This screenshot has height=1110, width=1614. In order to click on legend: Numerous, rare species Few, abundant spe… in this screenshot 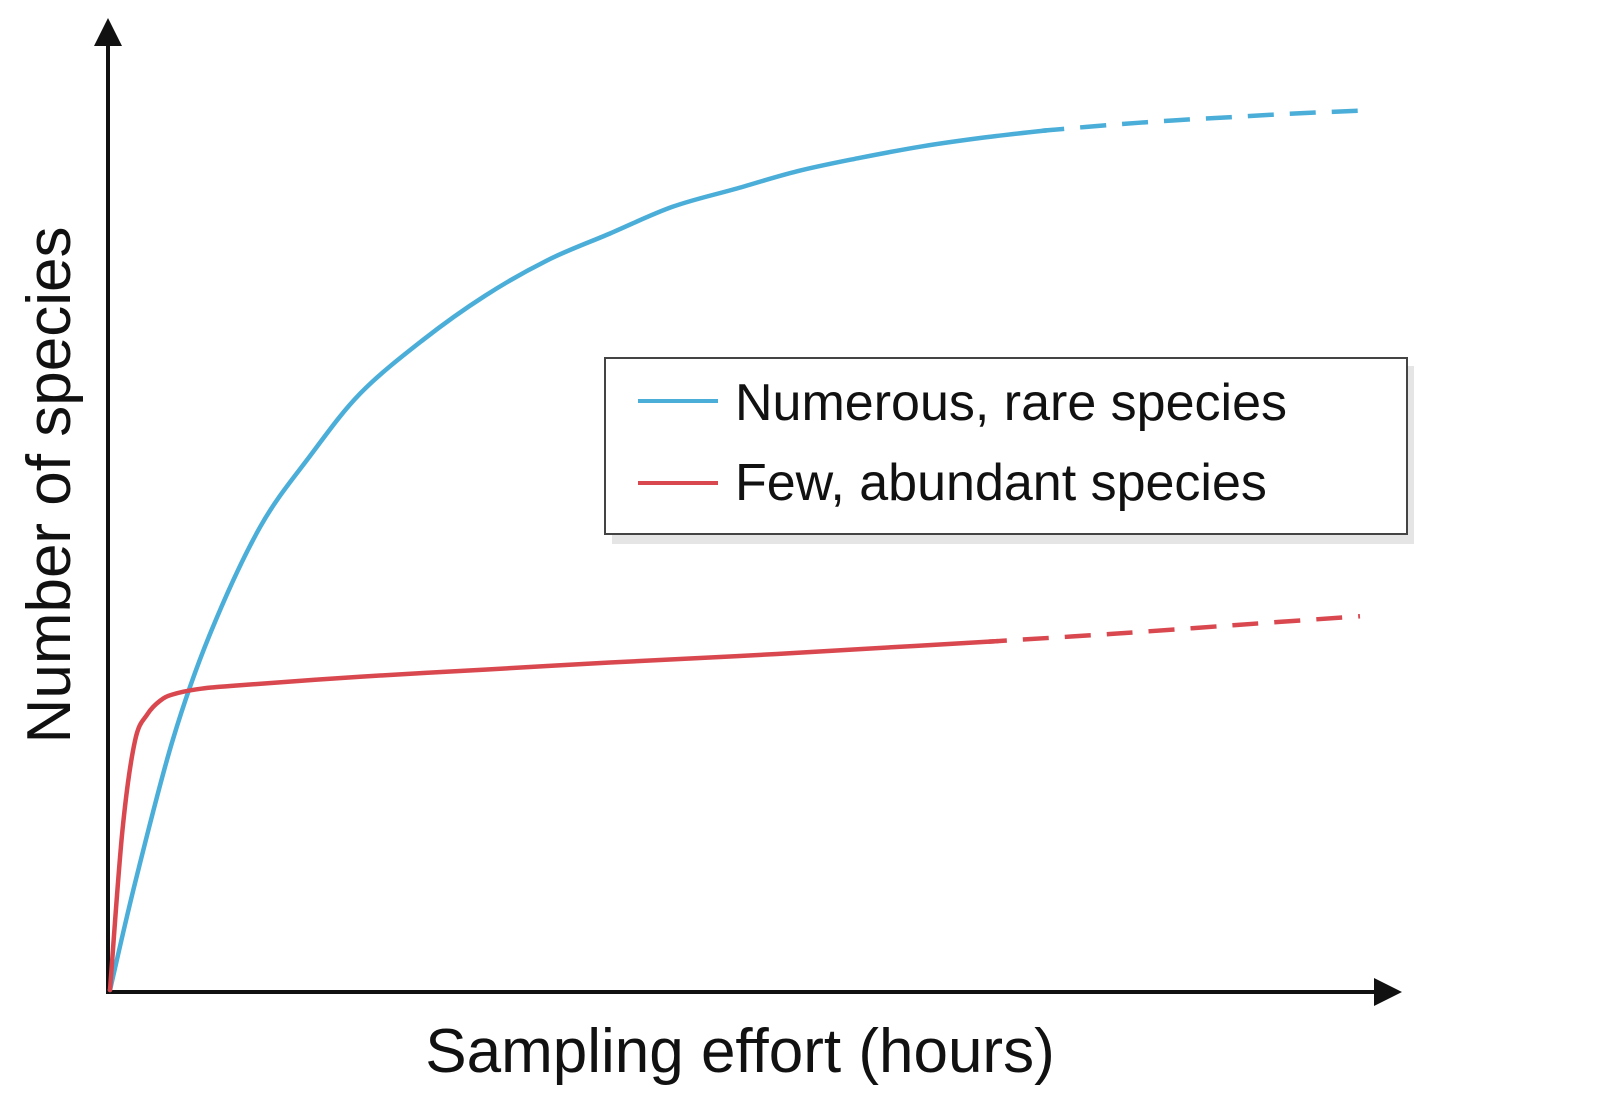, I will do `click(1009, 450)`.